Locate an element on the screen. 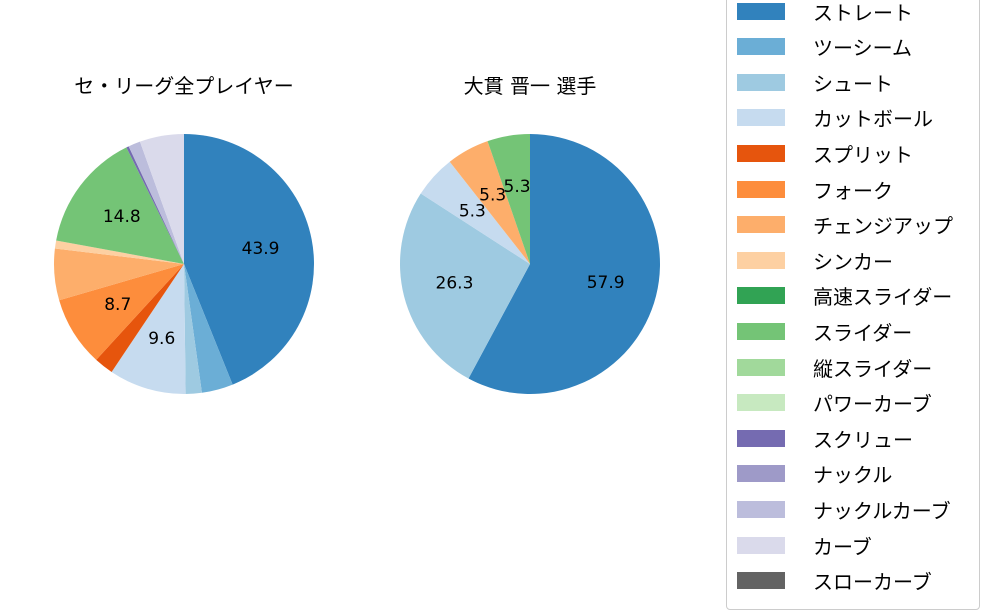  legend-item: カーブ is located at coordinates (804, 546).